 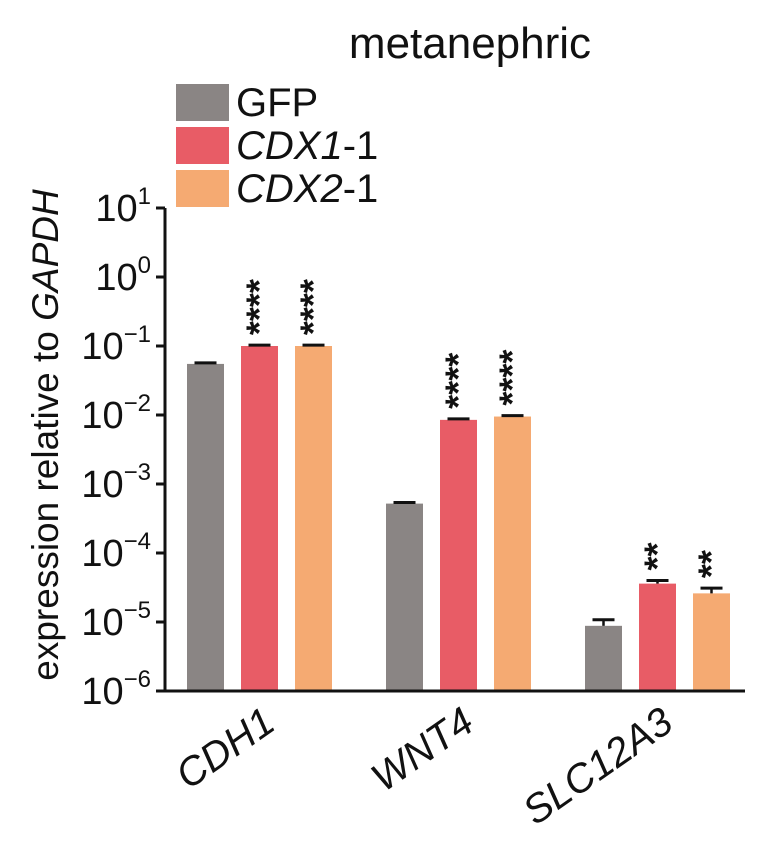 I want to click on y-tick-label: 10⁰, so click(x=123, y=275).